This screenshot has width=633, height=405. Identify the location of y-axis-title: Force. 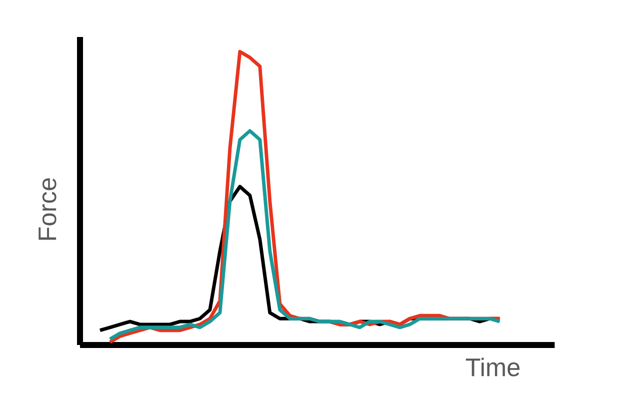
(47, 209).